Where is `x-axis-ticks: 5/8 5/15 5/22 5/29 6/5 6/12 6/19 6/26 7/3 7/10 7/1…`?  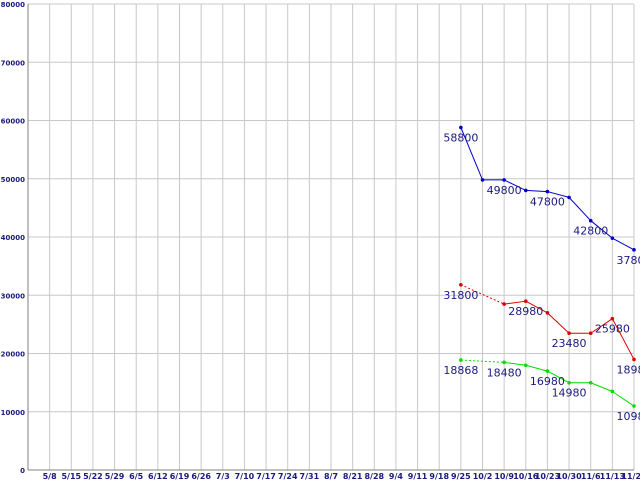 x-axis-ticks: 5/8 5/15 5/22 5/29 6/5 6/12 6/19 6/26 7/3 7/10 7/1… is located at coordinates (341, 476).